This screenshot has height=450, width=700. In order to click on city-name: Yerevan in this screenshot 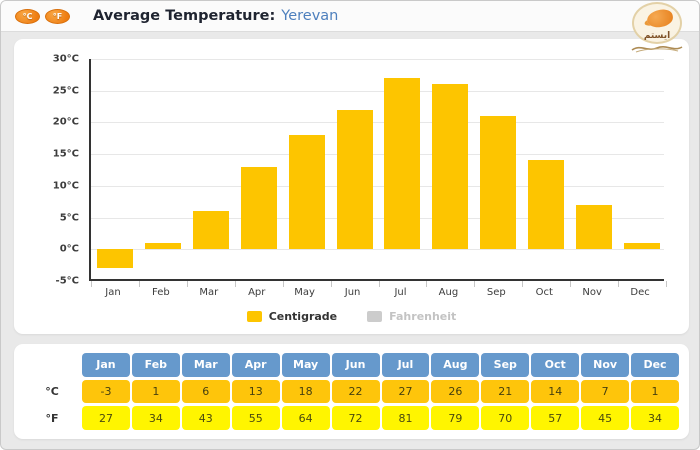, I will do `click(310, 16)`.